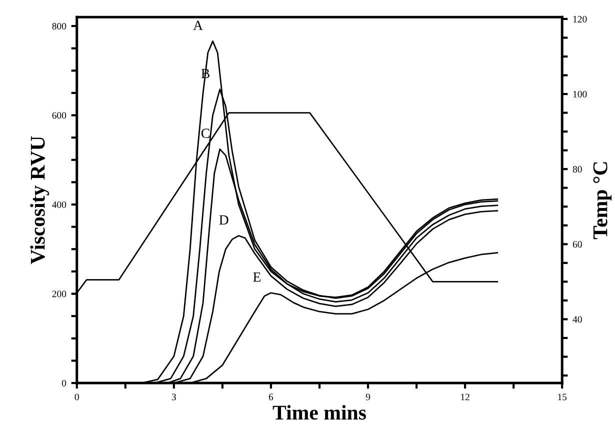  What do you see at coordinates (223, 219) in the screenshot?
I see `annotation: D` at bounding box center [223, 219].